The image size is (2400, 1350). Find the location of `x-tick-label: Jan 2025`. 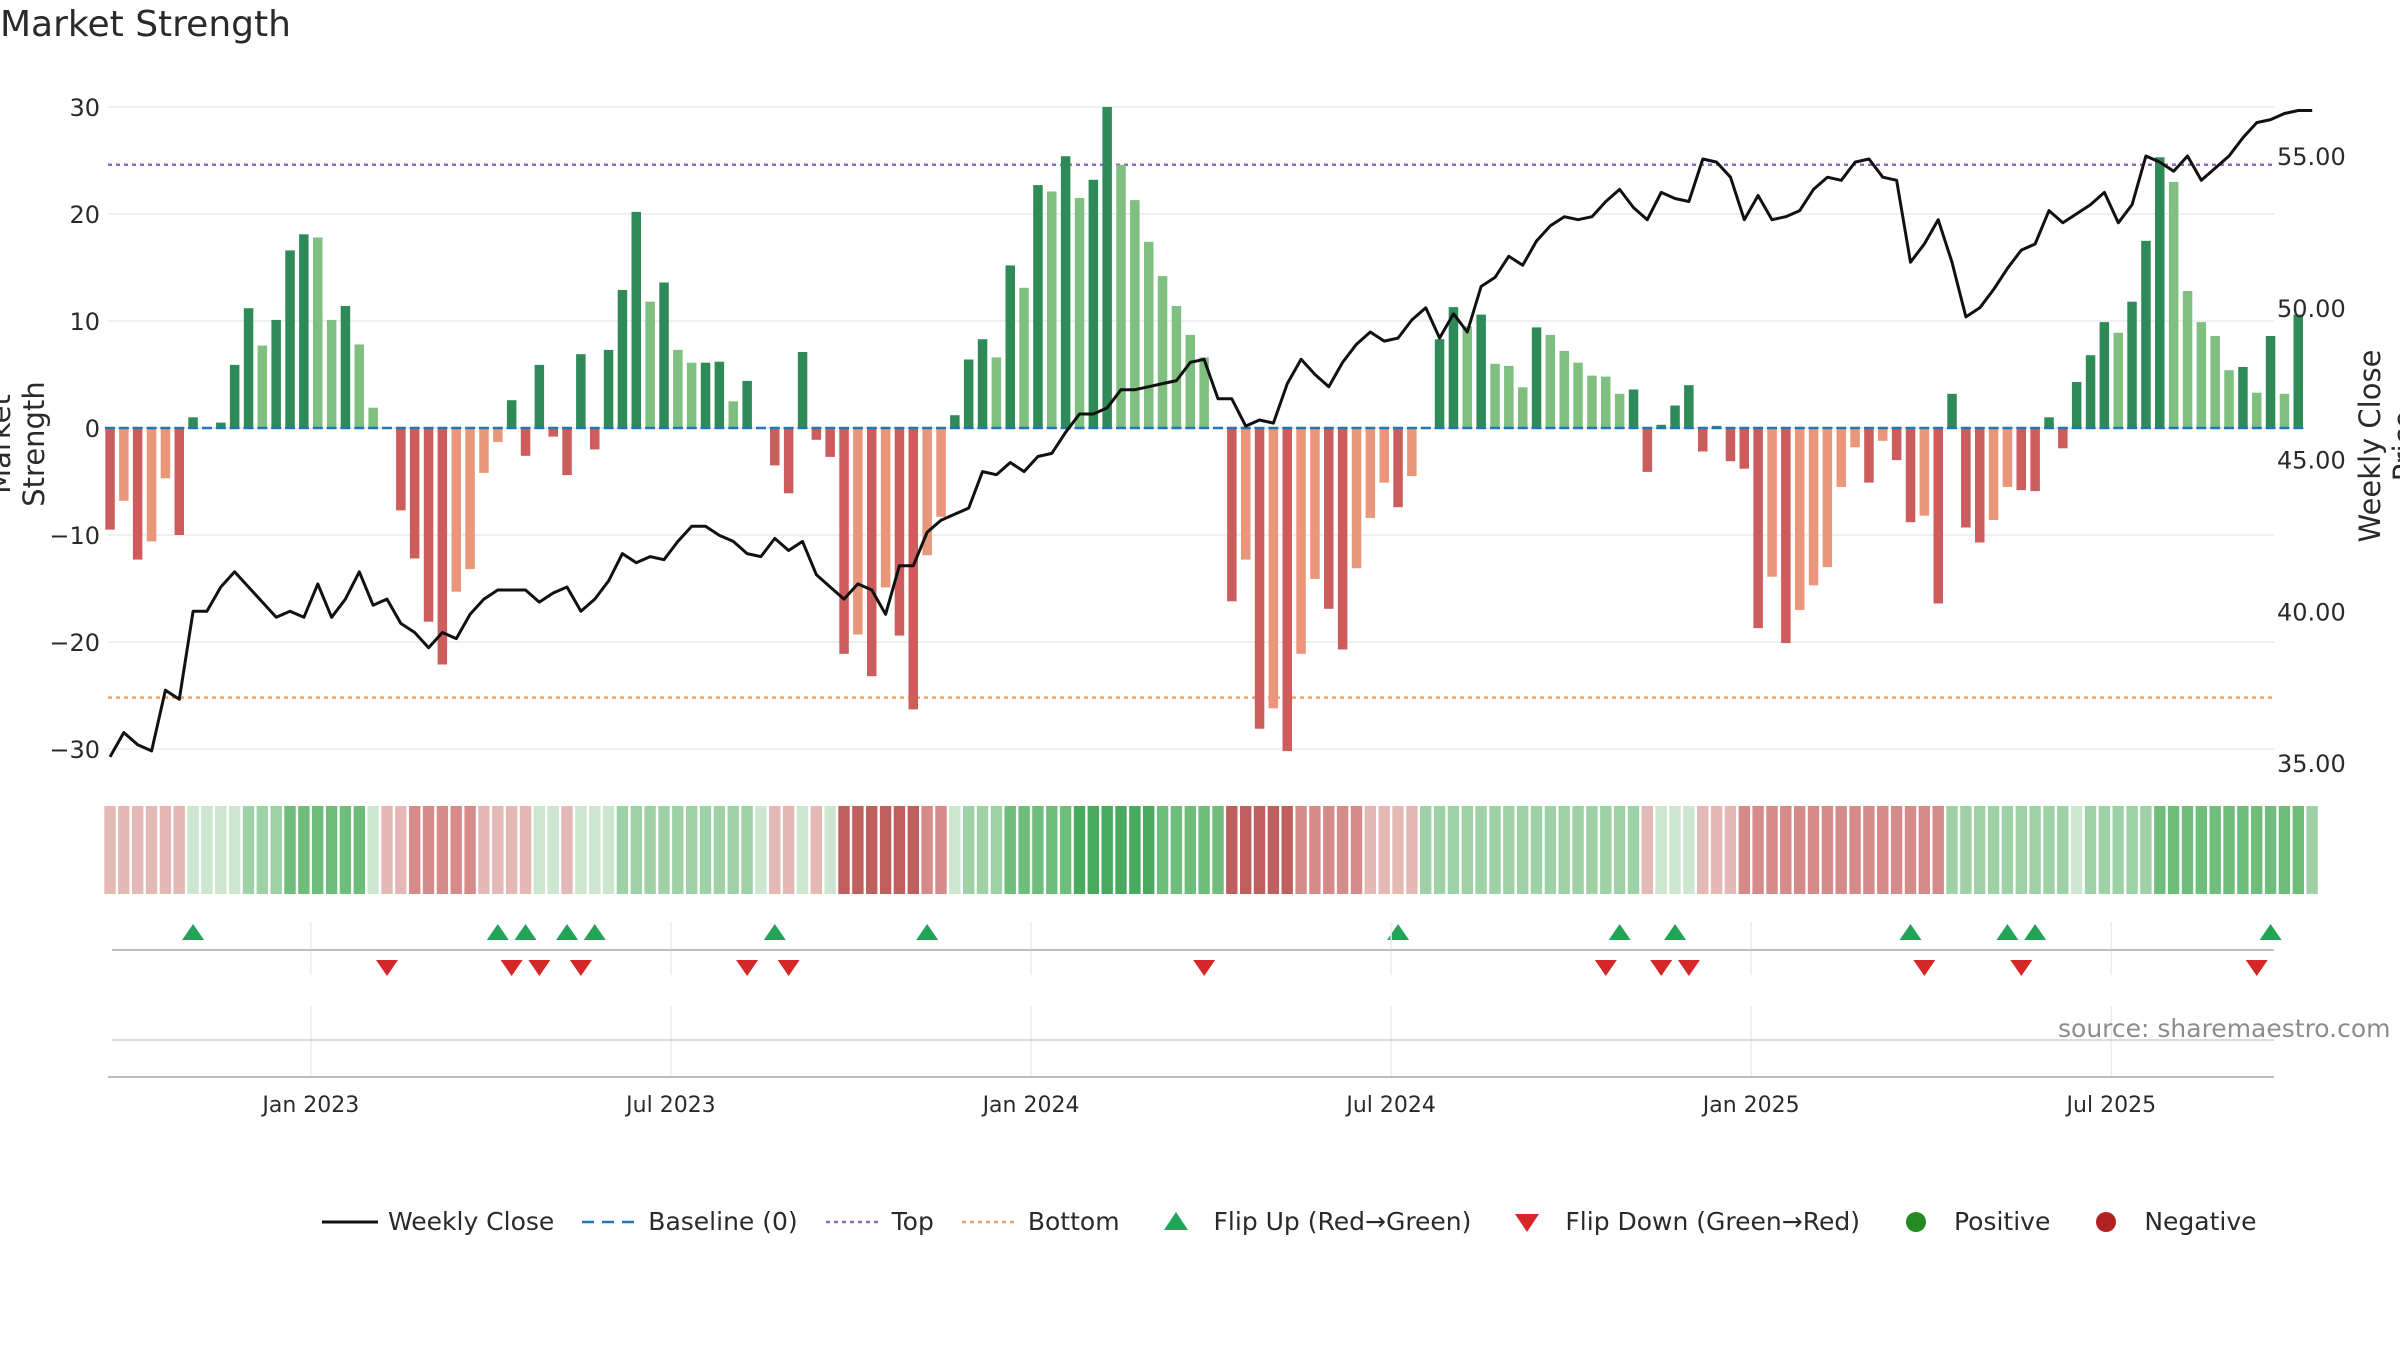

x-tick-label: Jan 2025 is located at coordinates (1750, 1105).